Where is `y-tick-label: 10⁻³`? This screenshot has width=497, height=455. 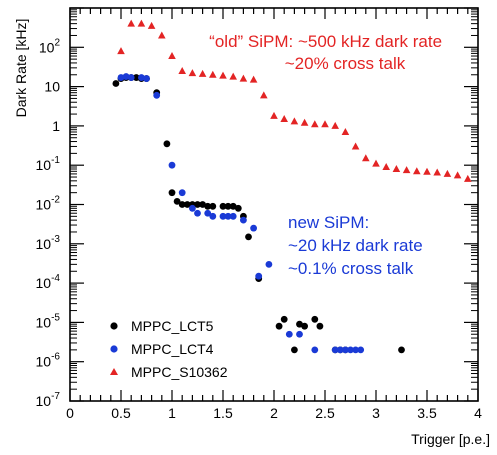
y-tick-label: 10⁻³ is located at coordinates (48, 243).